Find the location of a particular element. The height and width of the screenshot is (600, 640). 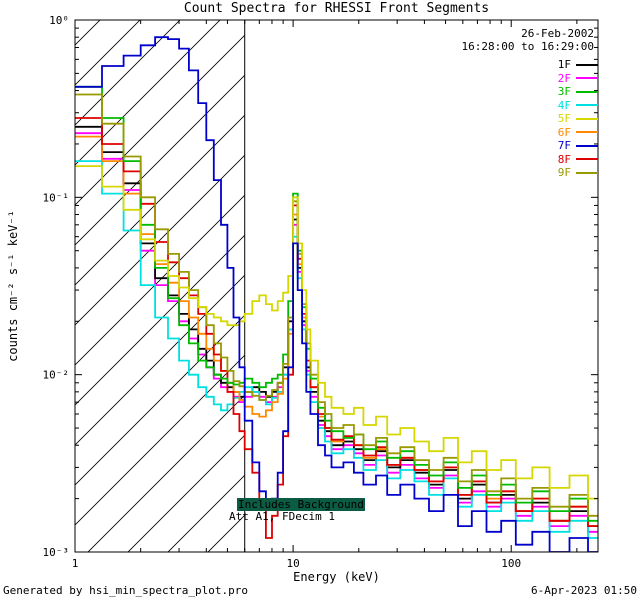

legend-label: 5F is located at coordinates (564, 119).